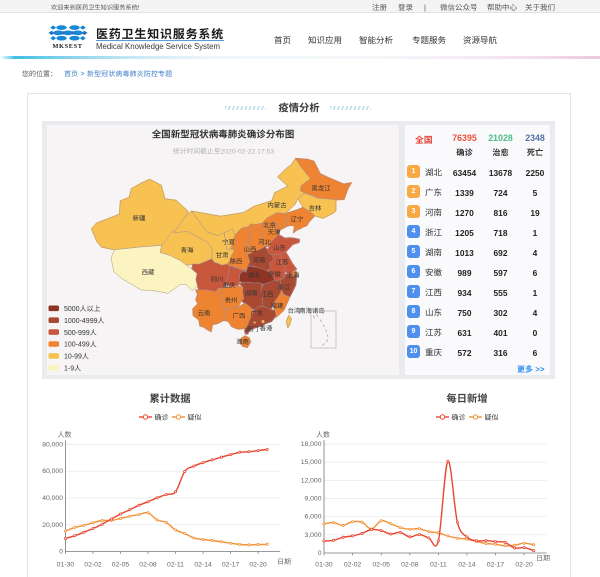 The width and height of the screenshot is (600, 577). I want to click on svg-text: 1000-4999, so click(81, 321).